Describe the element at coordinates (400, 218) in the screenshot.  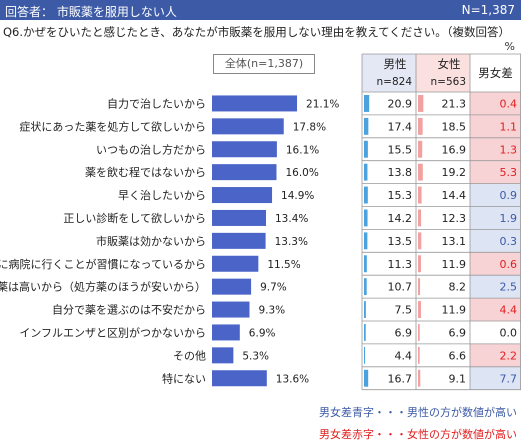
I see `male-value: 14.2` at that location.